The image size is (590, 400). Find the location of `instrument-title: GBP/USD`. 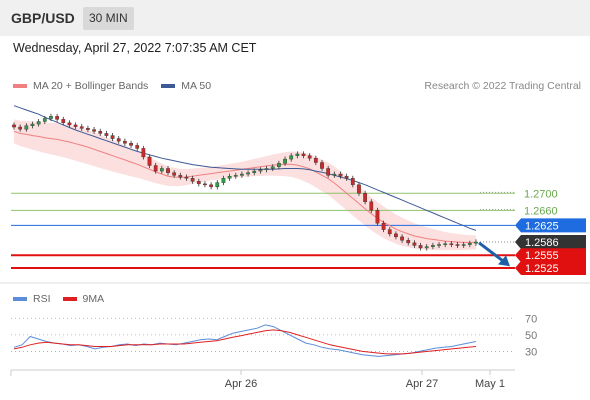

instrument-title: GBP/USD is located at coordinates (43, 18).